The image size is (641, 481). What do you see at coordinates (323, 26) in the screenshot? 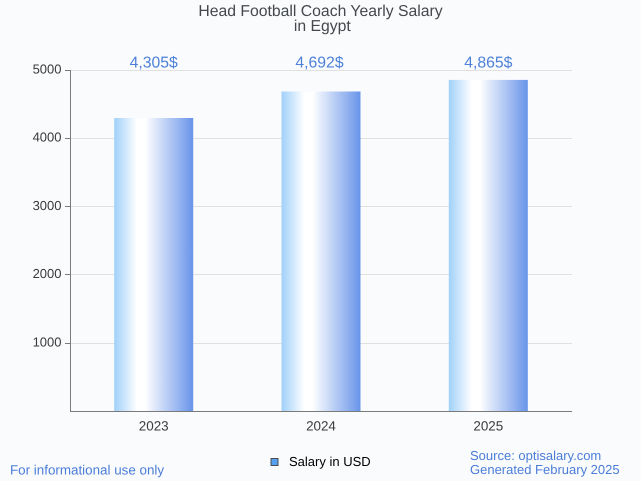
I see `svg-text: in Egypt` at bounding box center [323, 26].